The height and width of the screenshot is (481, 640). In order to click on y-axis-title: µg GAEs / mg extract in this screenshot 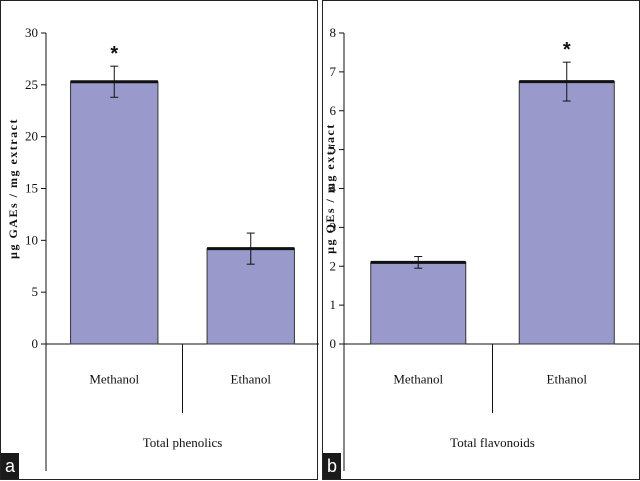, I will do `click(13, 188)`.